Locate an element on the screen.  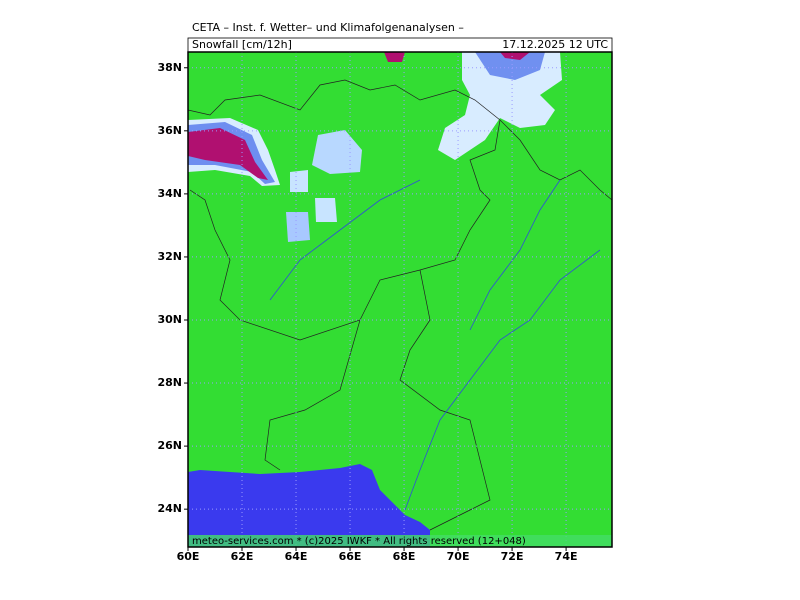
x-tick-label: 72E is located at coordinates (512, 556).